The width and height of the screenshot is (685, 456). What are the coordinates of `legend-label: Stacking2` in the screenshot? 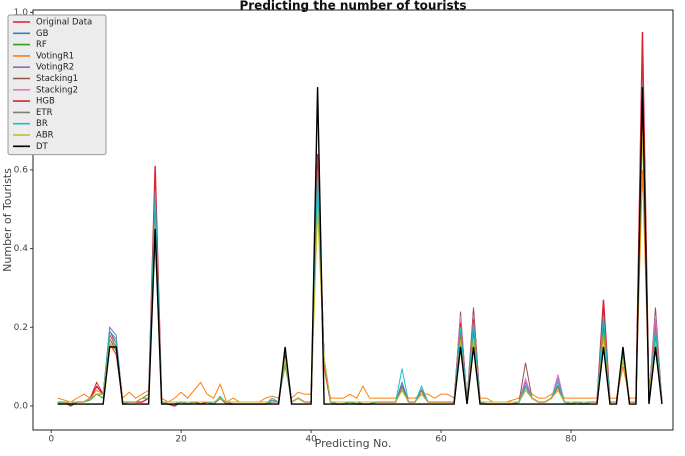 It's located at (57, 90).